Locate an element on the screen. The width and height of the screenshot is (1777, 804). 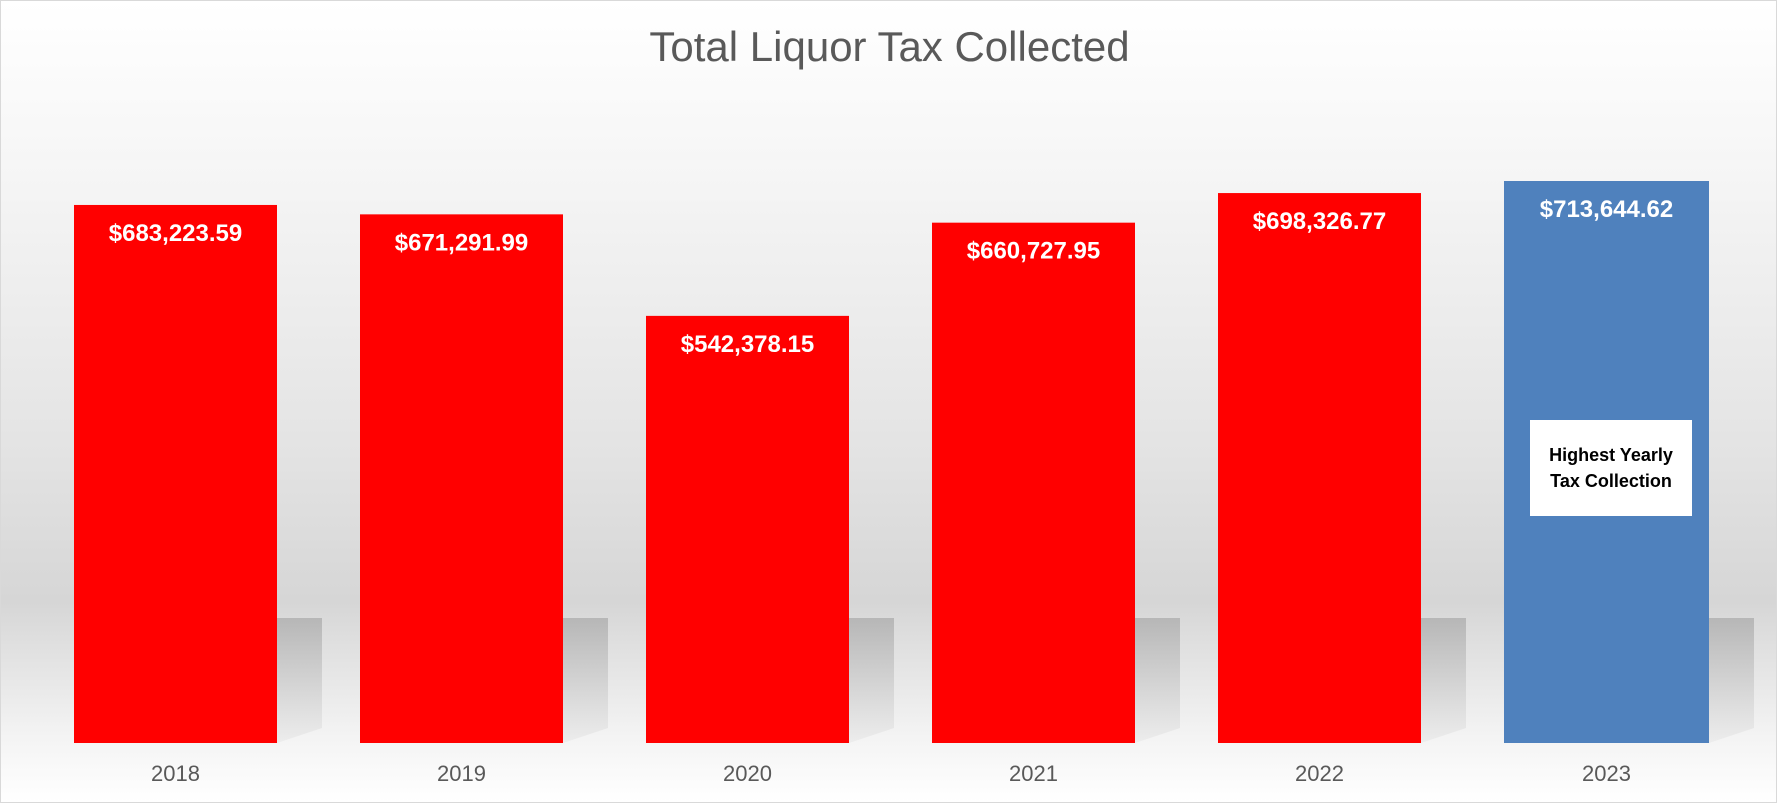
bar-2019 is located at coordinates (461, 479).